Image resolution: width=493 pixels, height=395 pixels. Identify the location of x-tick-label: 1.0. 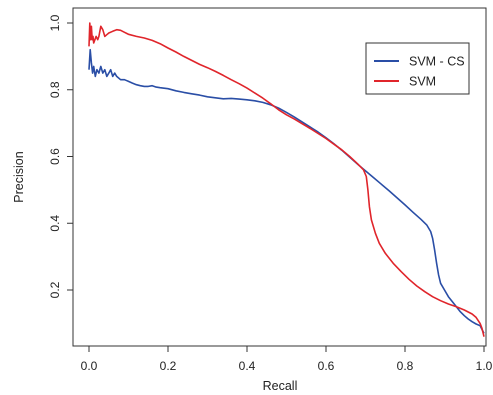
(484, 366).